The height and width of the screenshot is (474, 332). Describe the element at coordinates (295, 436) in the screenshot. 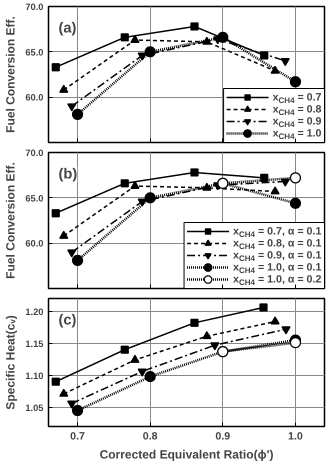

I see `x-tick-label: 1.0` at that location.